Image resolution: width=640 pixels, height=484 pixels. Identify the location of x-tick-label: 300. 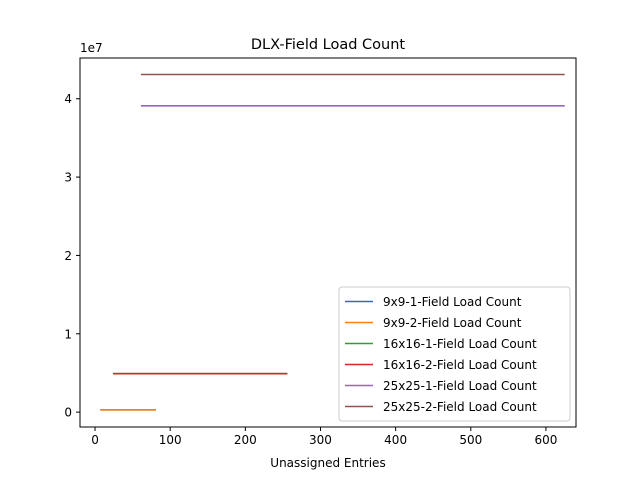
(320, 440).